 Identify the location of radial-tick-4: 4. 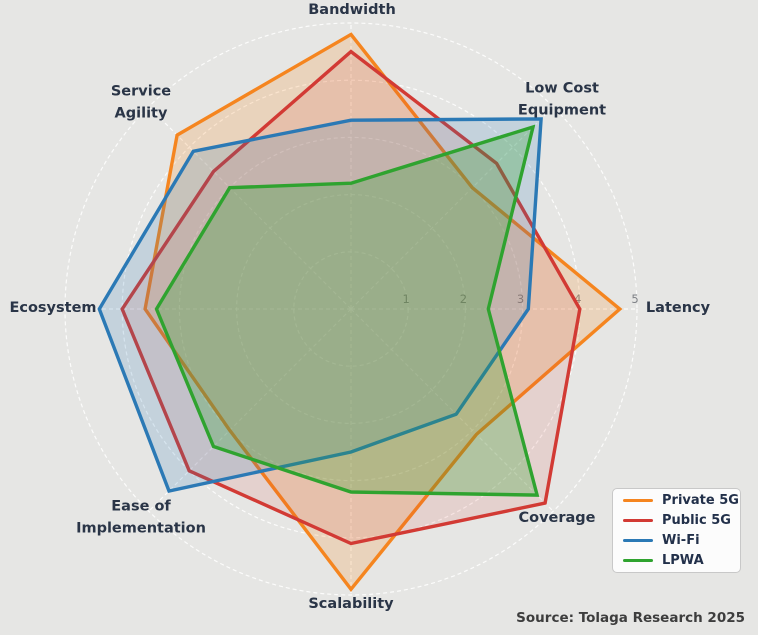
(577, 299).